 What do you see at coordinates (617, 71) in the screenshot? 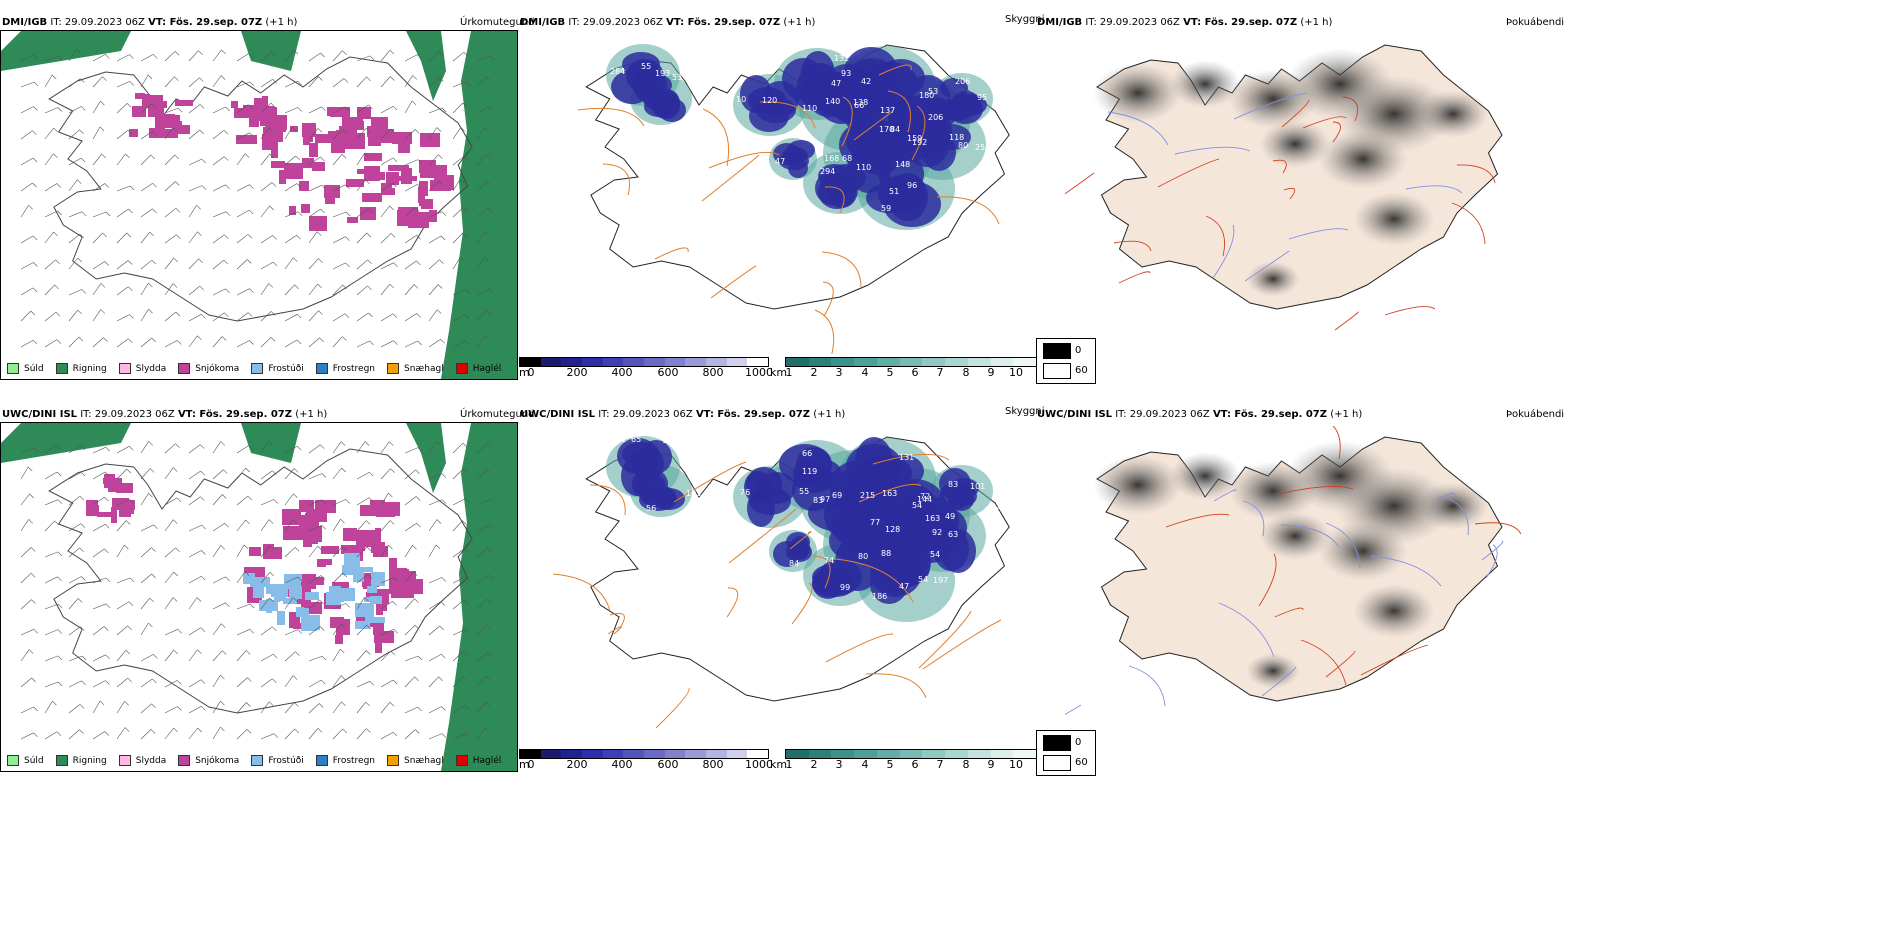
I see `cloud-height-label: 284` at bounding box center [617, 71].